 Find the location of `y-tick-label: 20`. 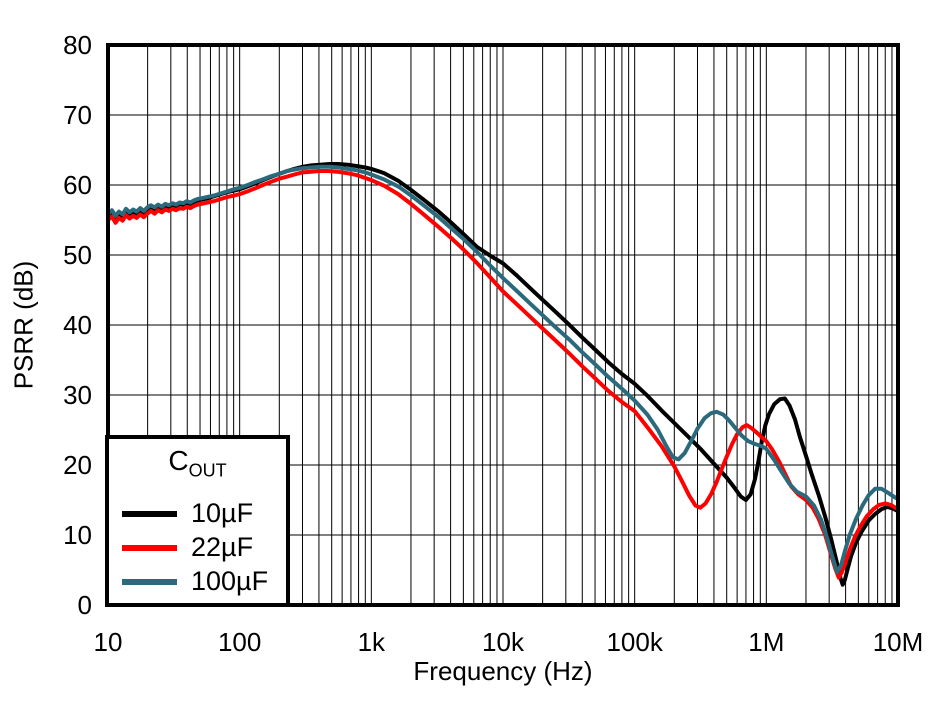

y-tick-label: 20 is located at coordinates (77, 465).